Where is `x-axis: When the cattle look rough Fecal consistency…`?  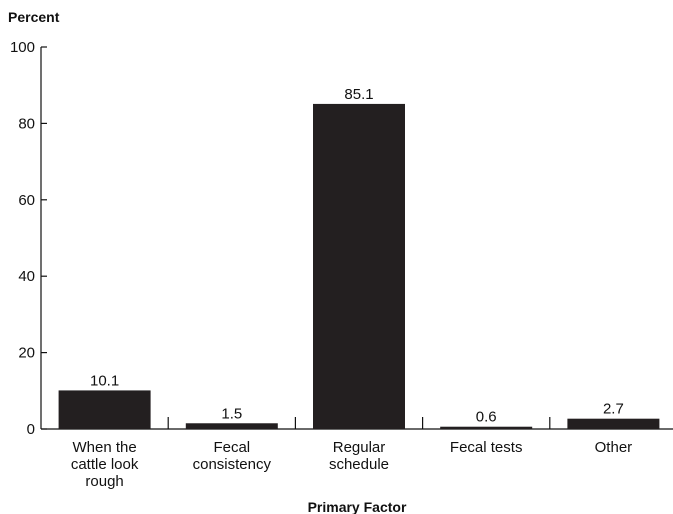
x-axis: When the cattle look rough Fecal consistency… is located at coordinates (357, 453).